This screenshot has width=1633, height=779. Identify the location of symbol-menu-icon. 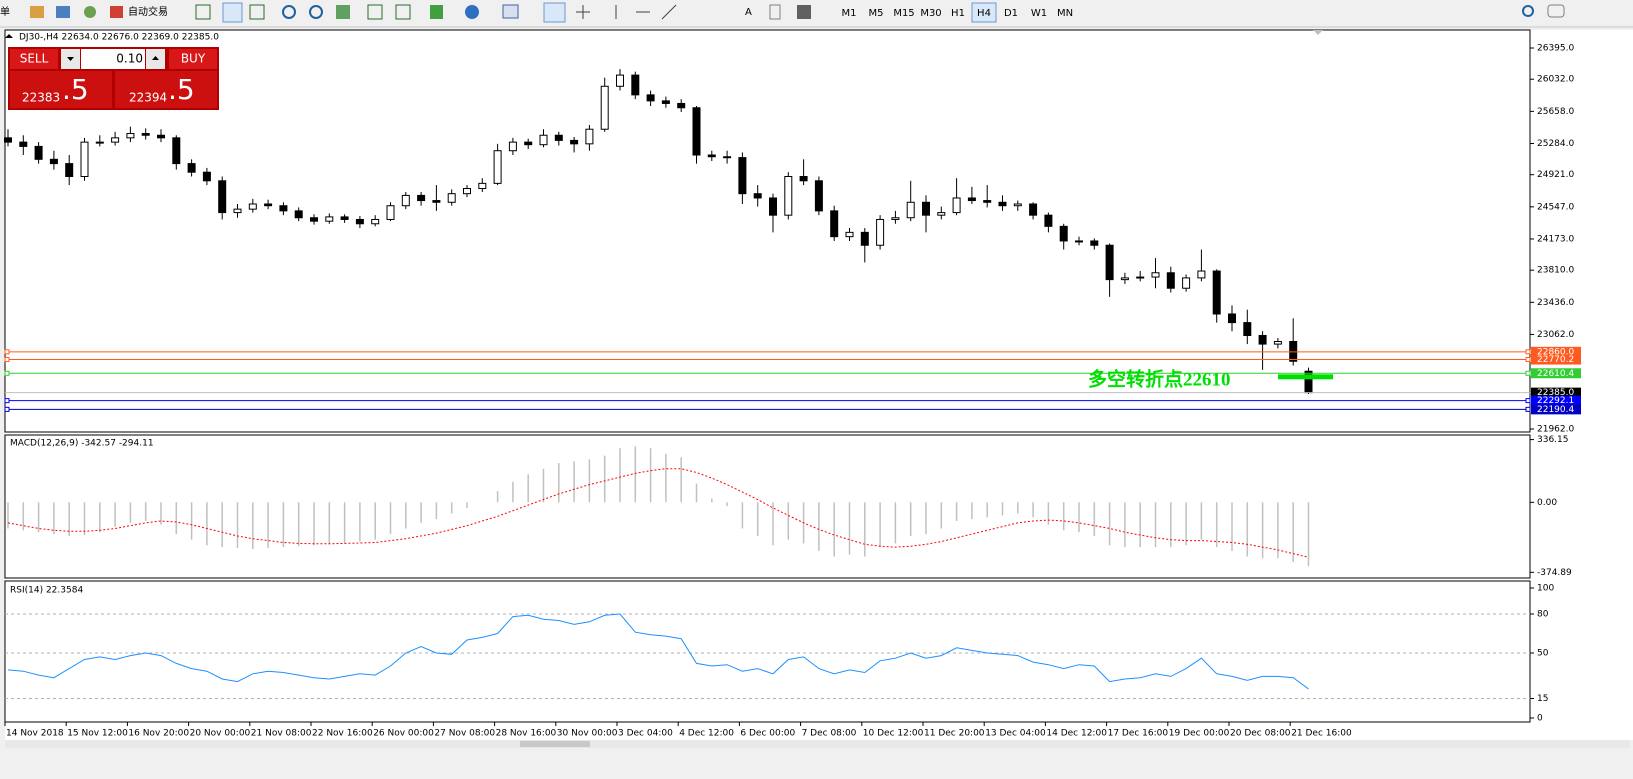
(9, 36).